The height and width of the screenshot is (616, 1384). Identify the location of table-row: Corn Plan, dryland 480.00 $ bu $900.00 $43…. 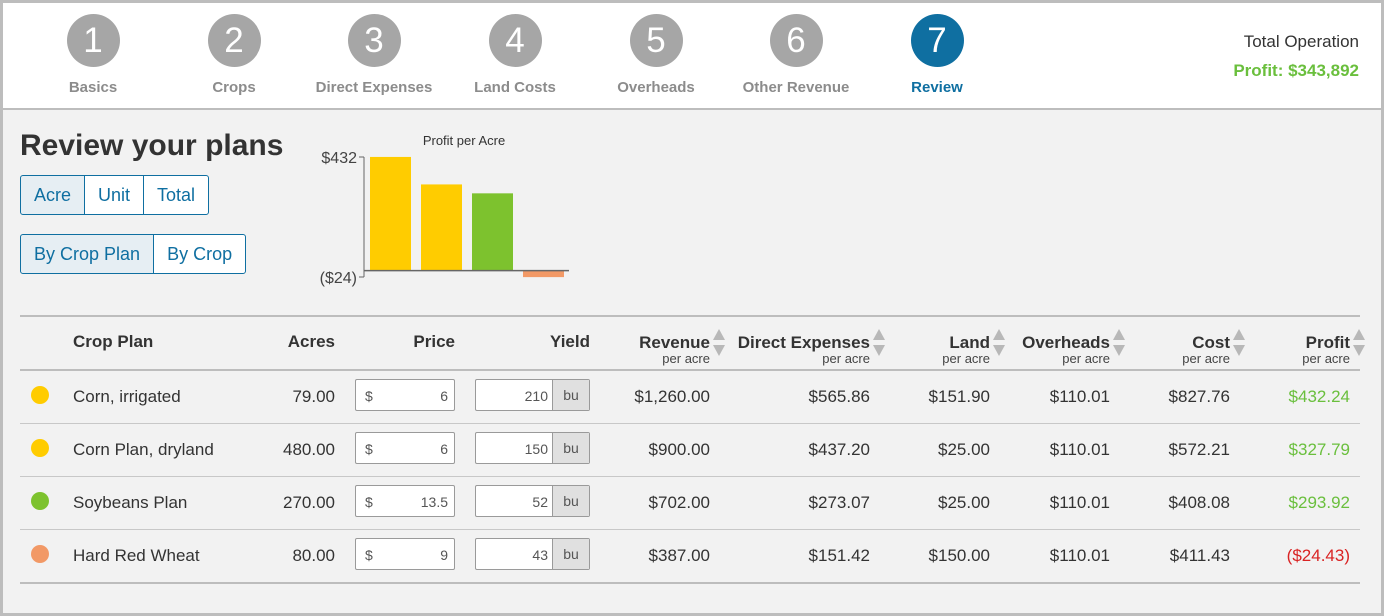
(690, 450).